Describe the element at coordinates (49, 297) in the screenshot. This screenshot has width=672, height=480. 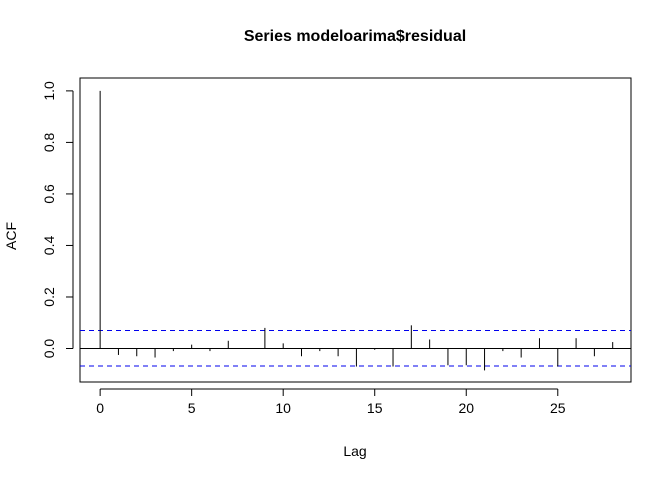
I see `y-tick-label-1: 0.2` at that location.